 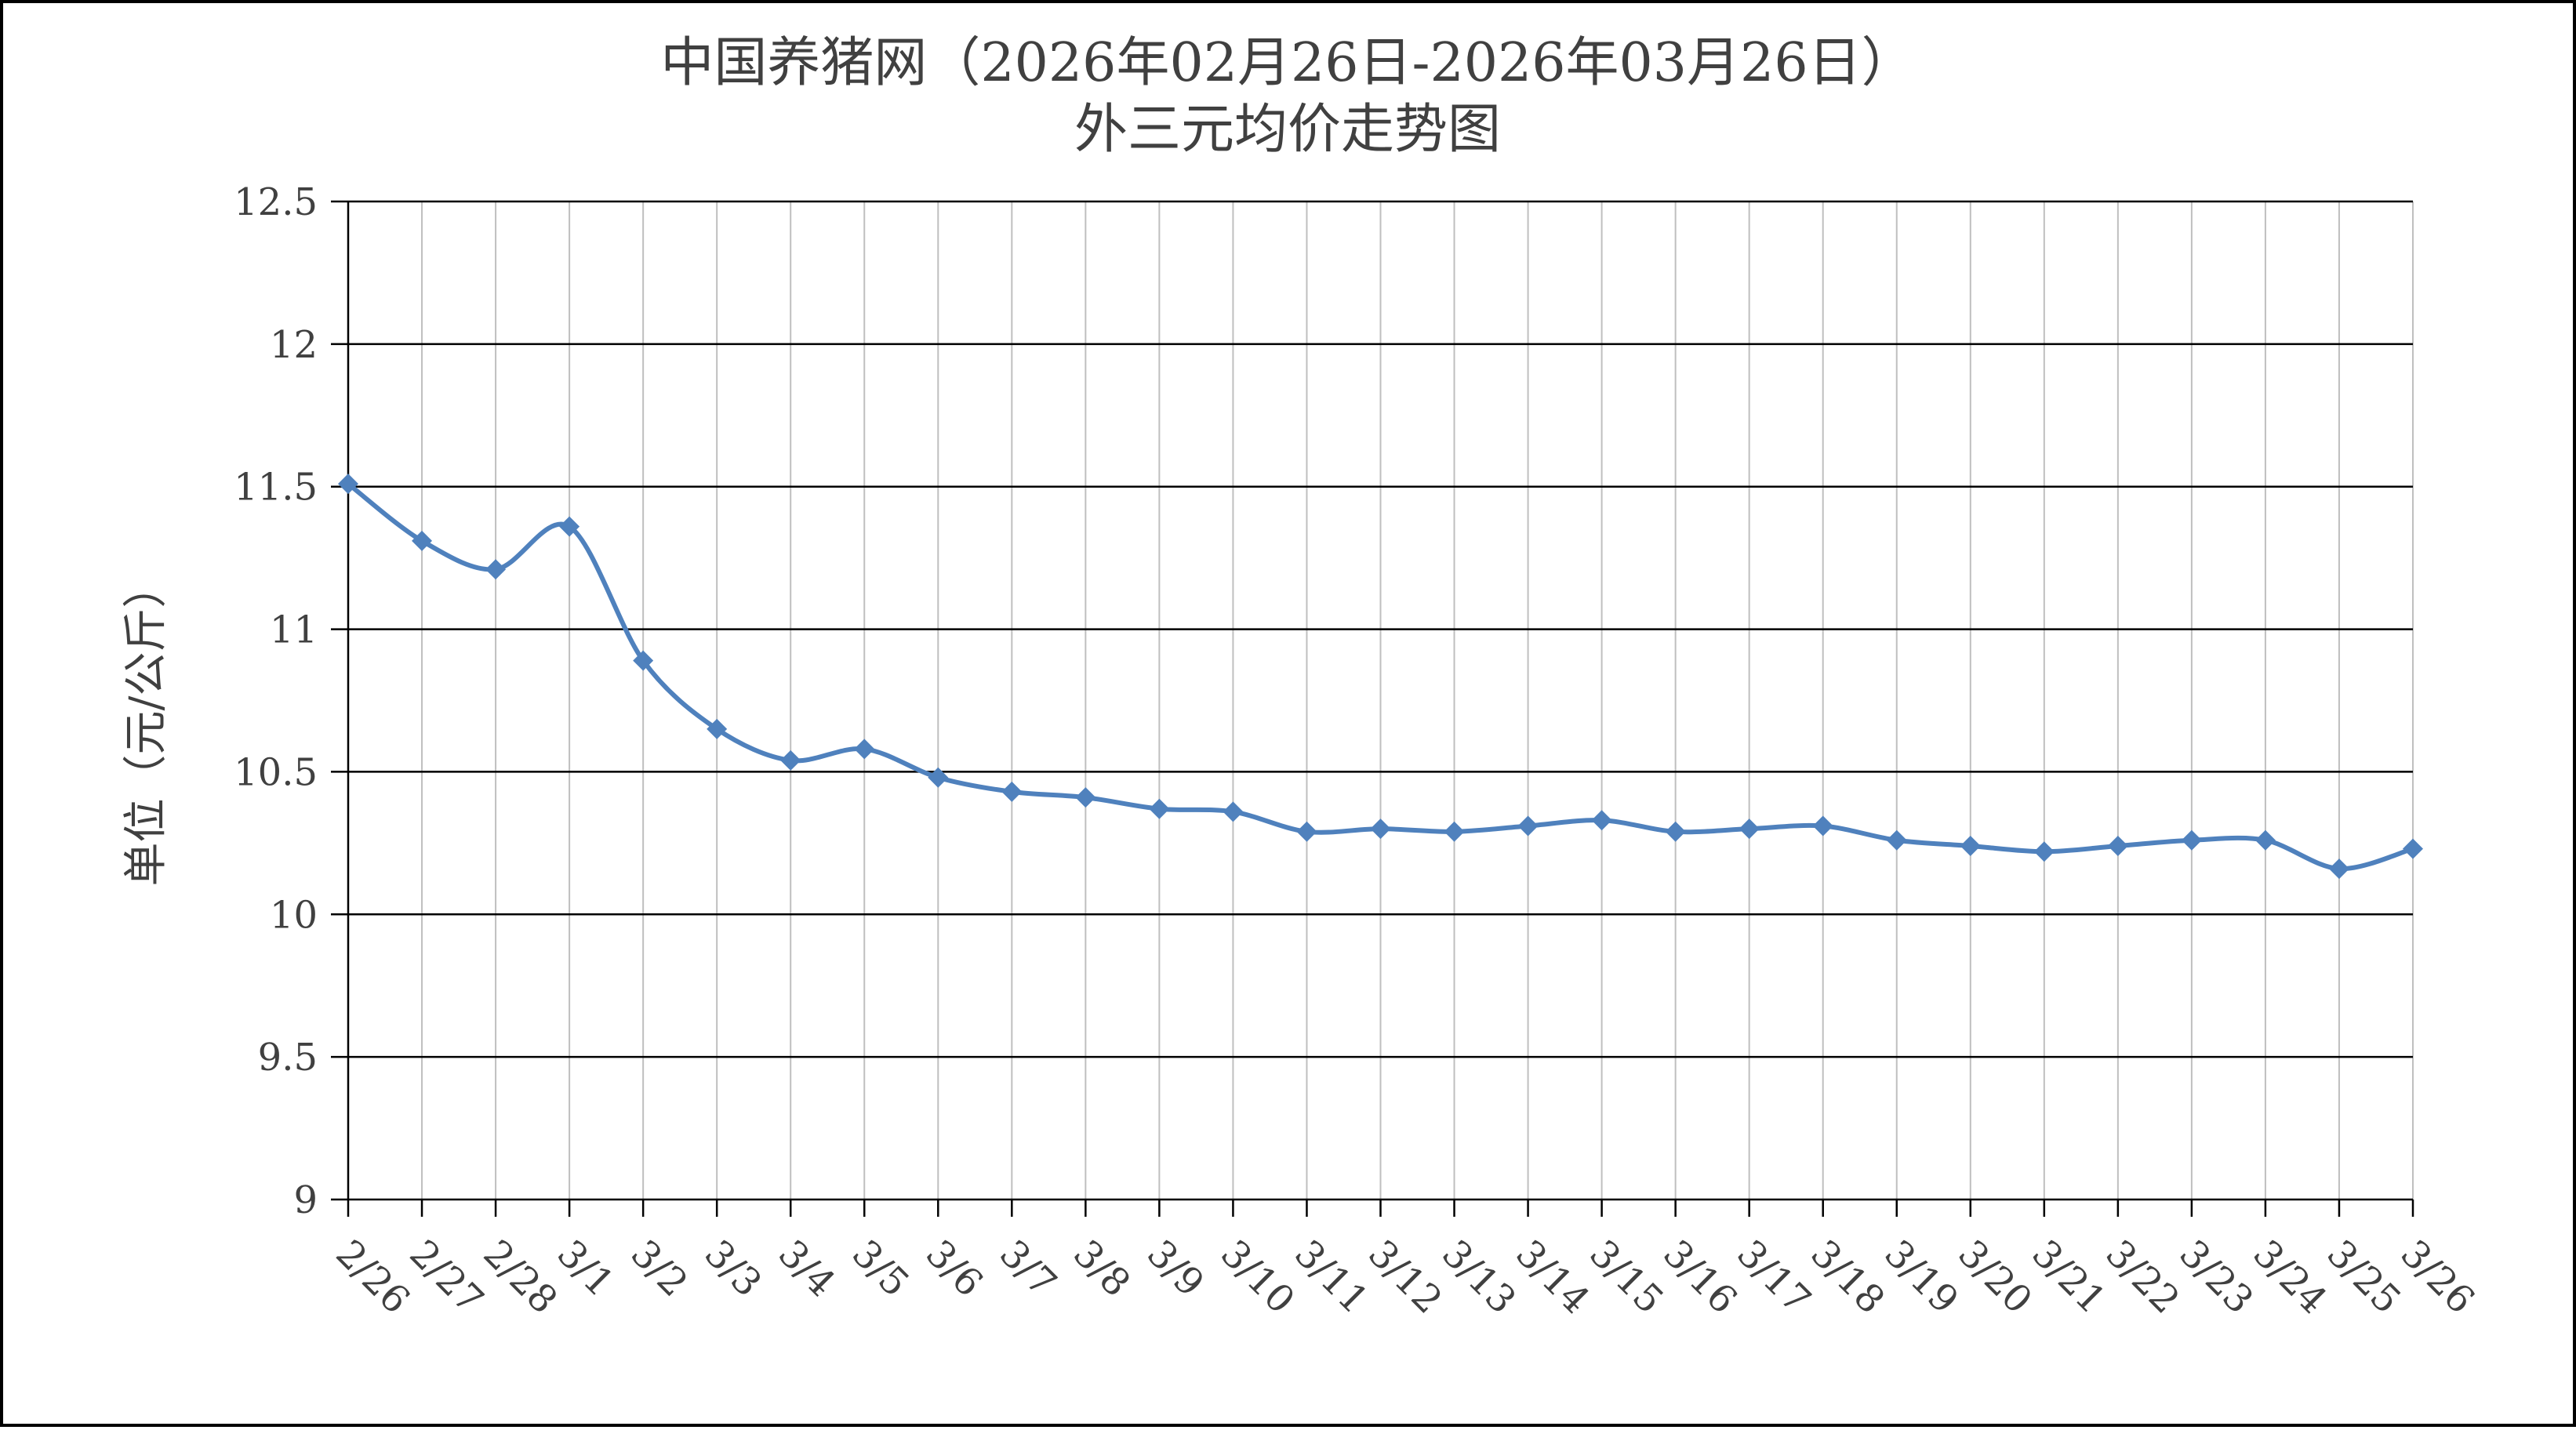 I want to click on chart-subtitle: 外三元均价走势图, so click(x=1287, y=130).